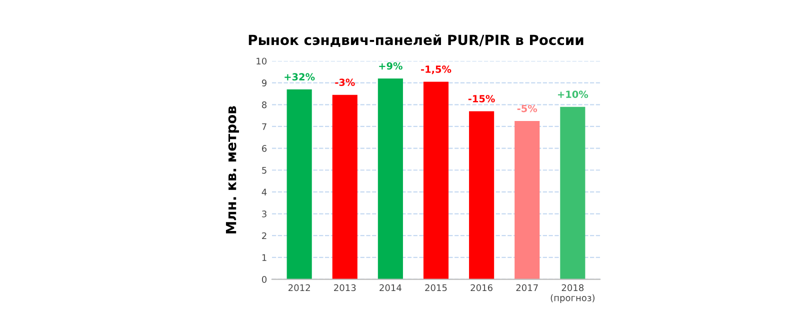 This screenshot has width=800, height=321. I want to click on x-tick-label: 2015, so click(436, 288).